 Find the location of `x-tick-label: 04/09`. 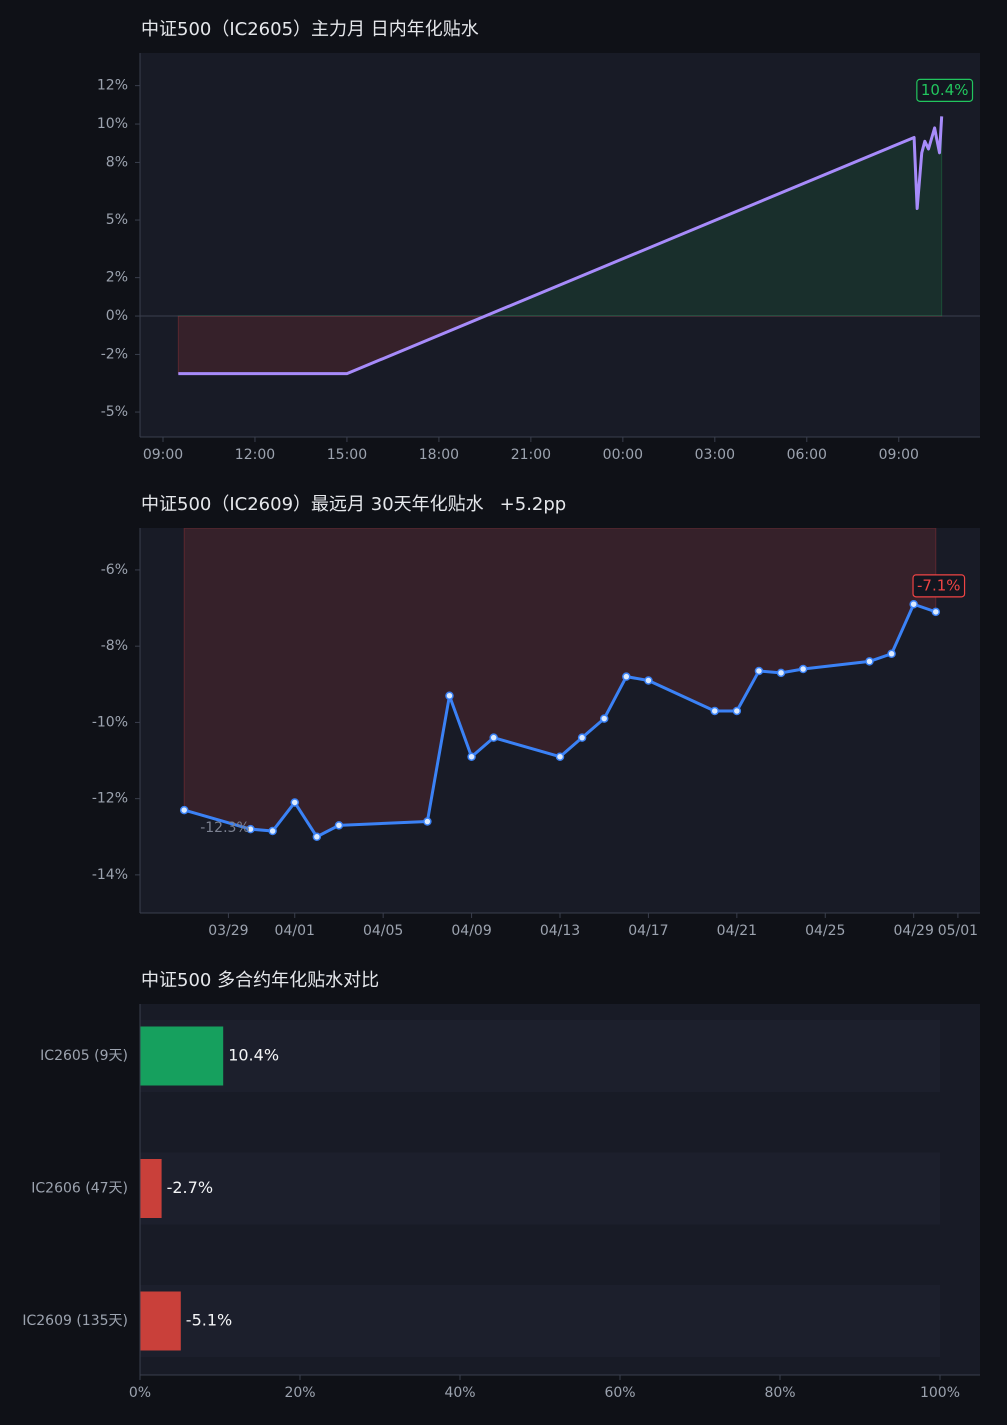

x-tick-label: 04/09 is located at coordinates (471, 931).